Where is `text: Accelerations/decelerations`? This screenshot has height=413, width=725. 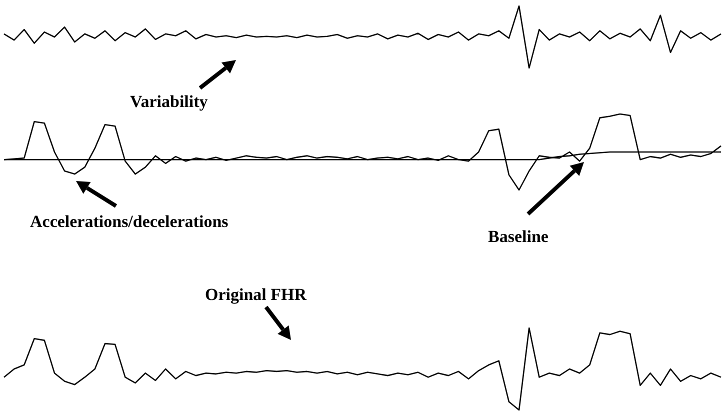
text: Accelerations/decelerations is located at coordinates (129, 222).